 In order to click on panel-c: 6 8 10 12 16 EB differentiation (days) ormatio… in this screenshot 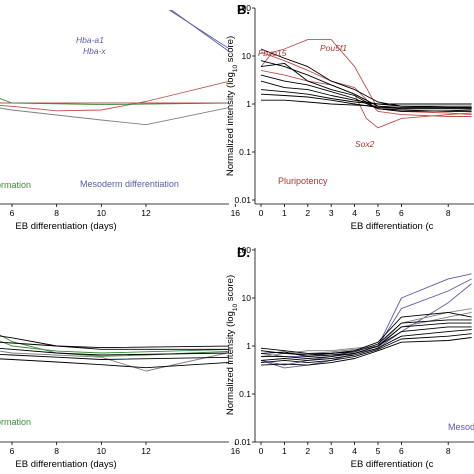, I will do `click(120, 402)`.